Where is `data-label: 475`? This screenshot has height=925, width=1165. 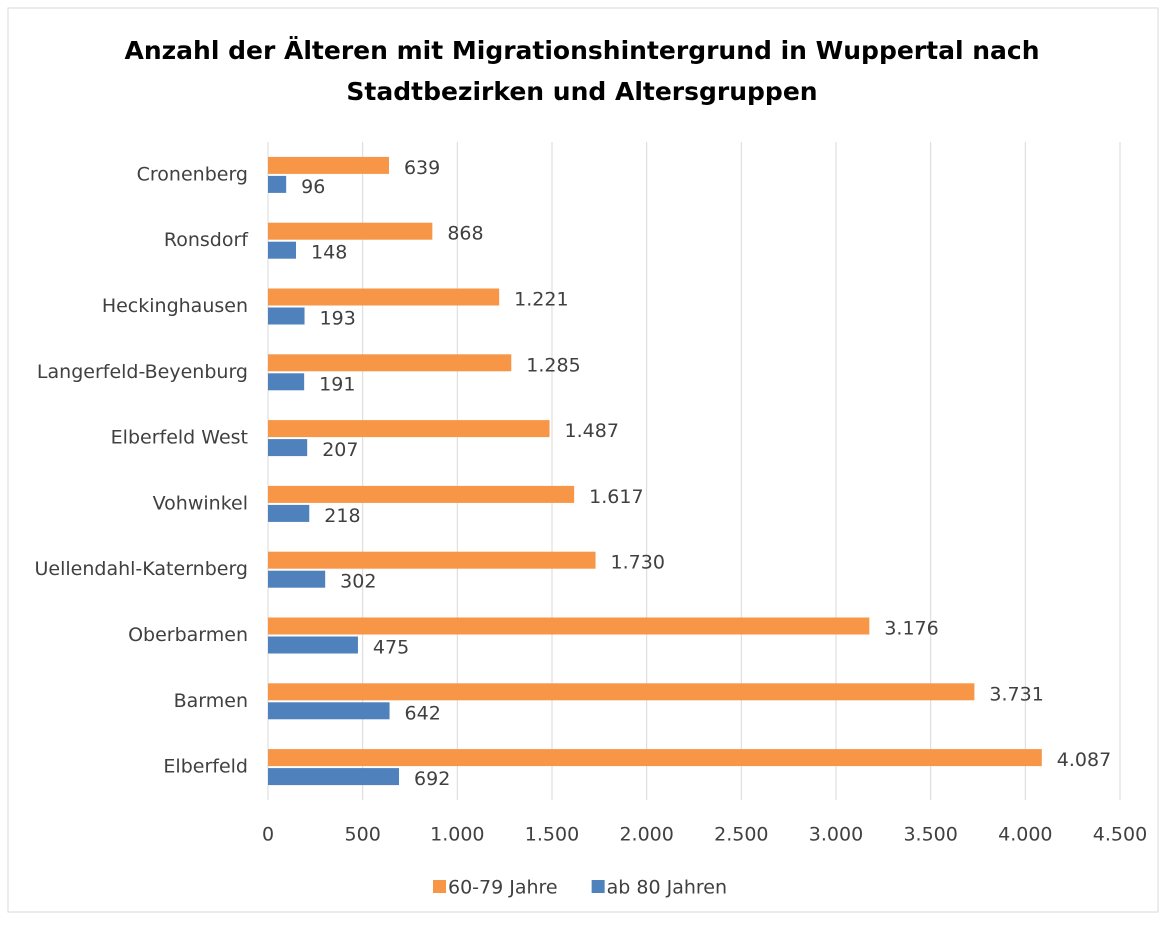
data-label: 475 is located at coordinates (391, 648).